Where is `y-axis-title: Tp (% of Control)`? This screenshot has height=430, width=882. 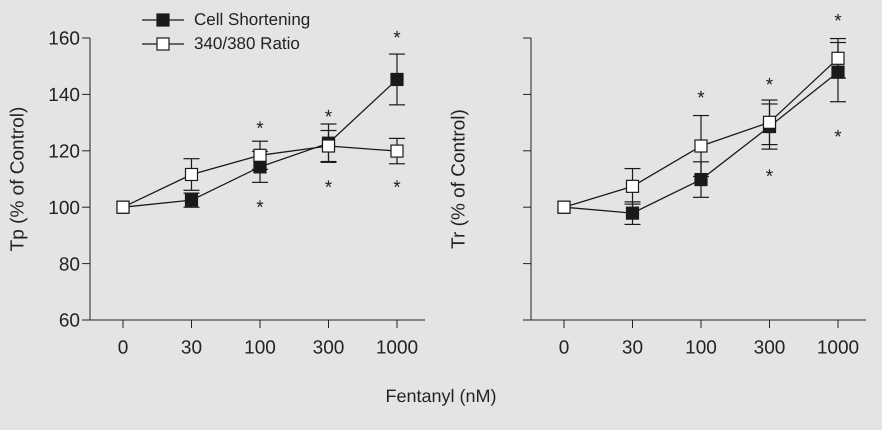
y-axis-title: Tp (% of Control) is located at coordinates (18, 179).